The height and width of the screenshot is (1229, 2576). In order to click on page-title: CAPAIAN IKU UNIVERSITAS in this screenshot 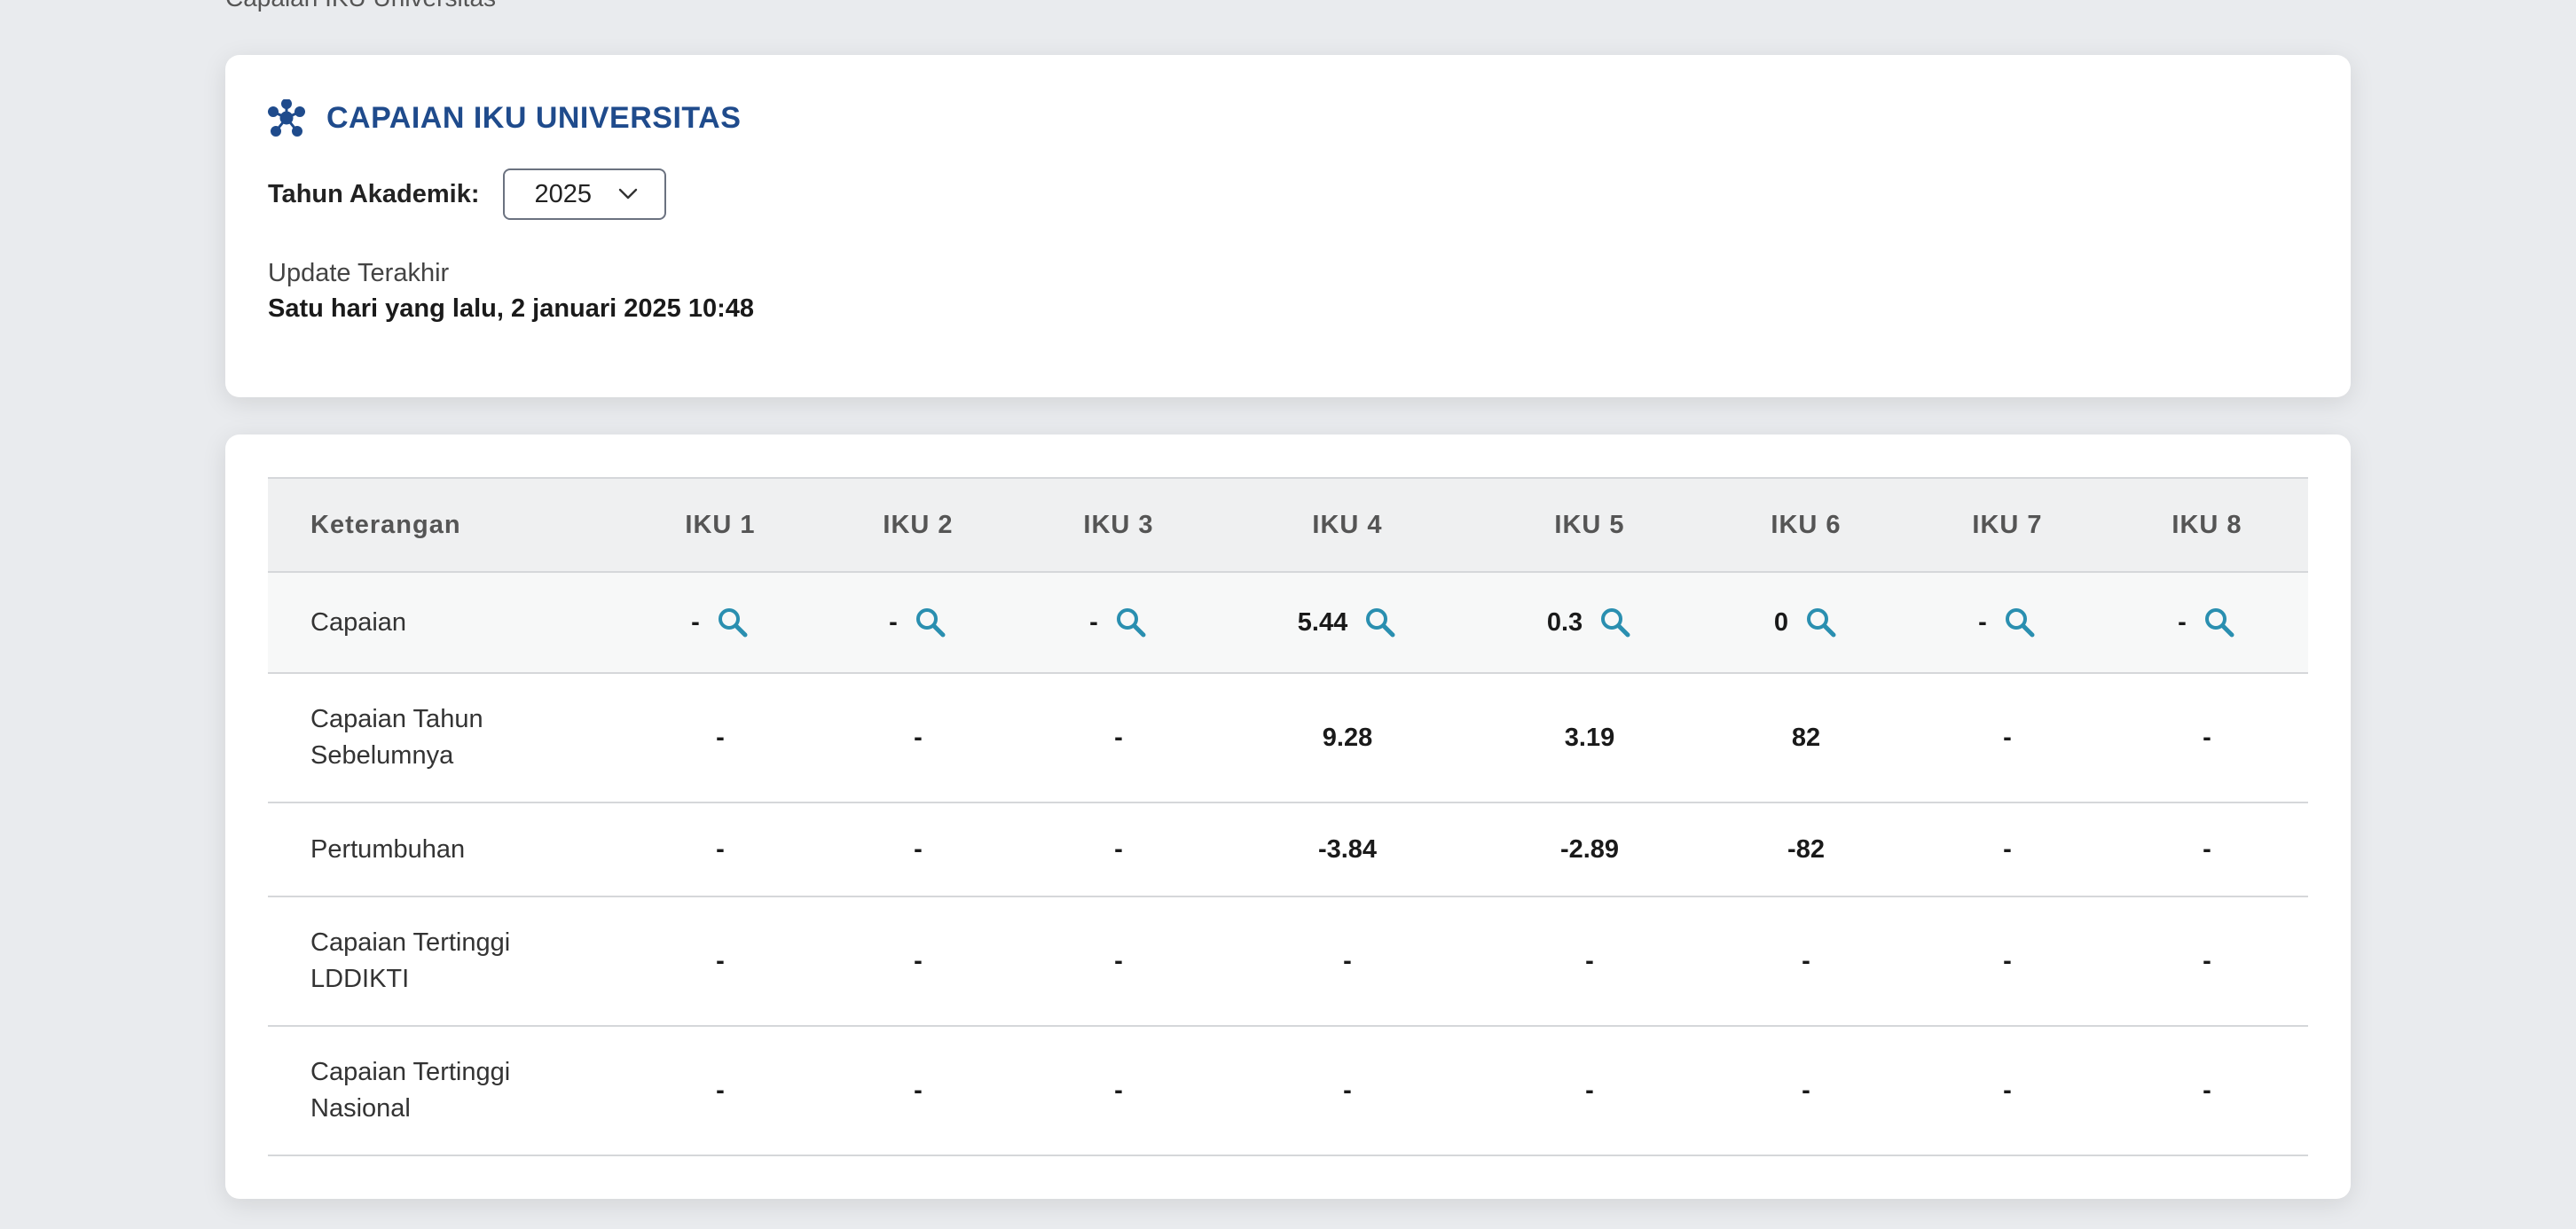, I will do `click(534, 117)`.